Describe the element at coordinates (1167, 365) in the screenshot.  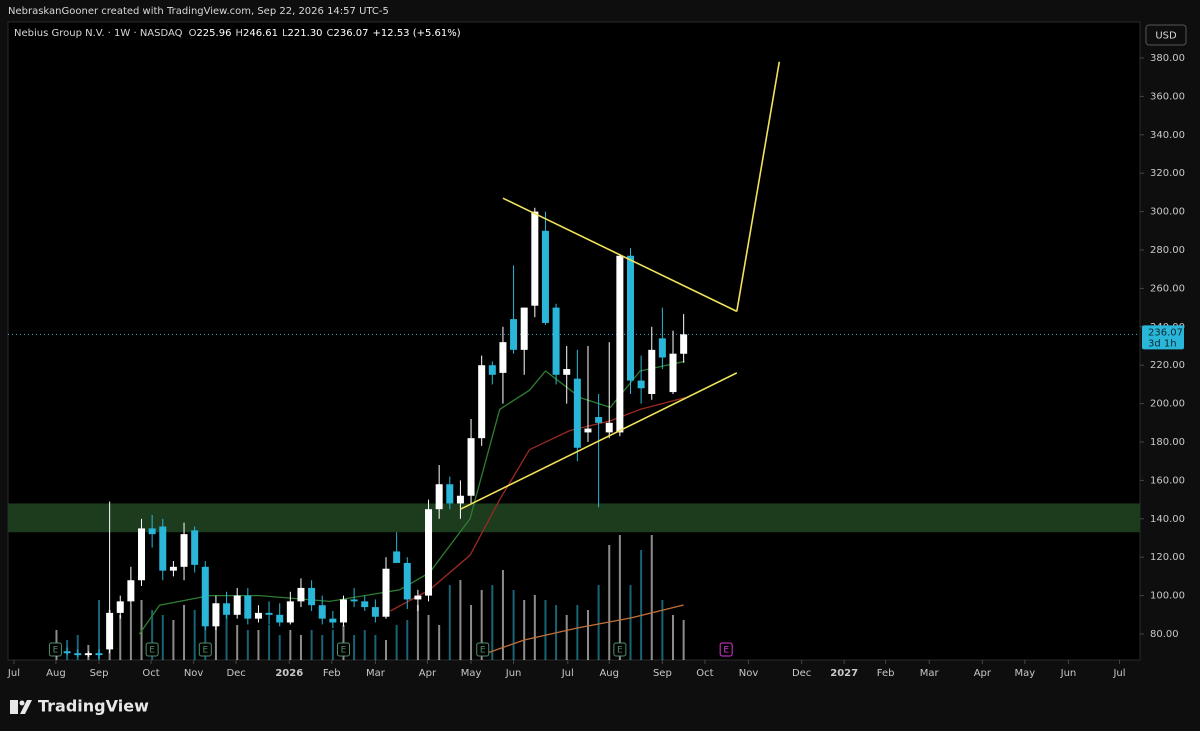
I see `y-tick-label: 220.00` at that location.